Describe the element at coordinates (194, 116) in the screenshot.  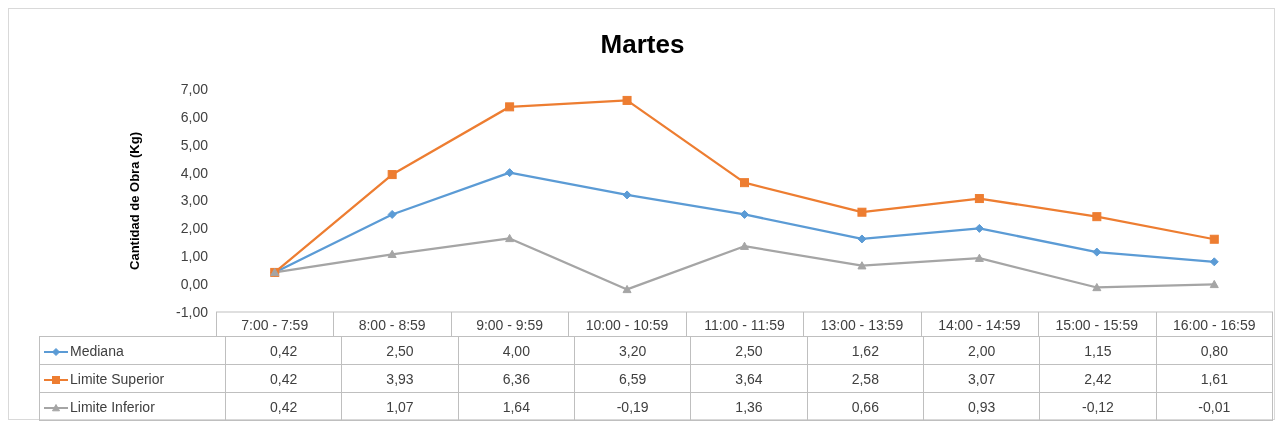
I see `y-tick-label: 6,00` at that location.